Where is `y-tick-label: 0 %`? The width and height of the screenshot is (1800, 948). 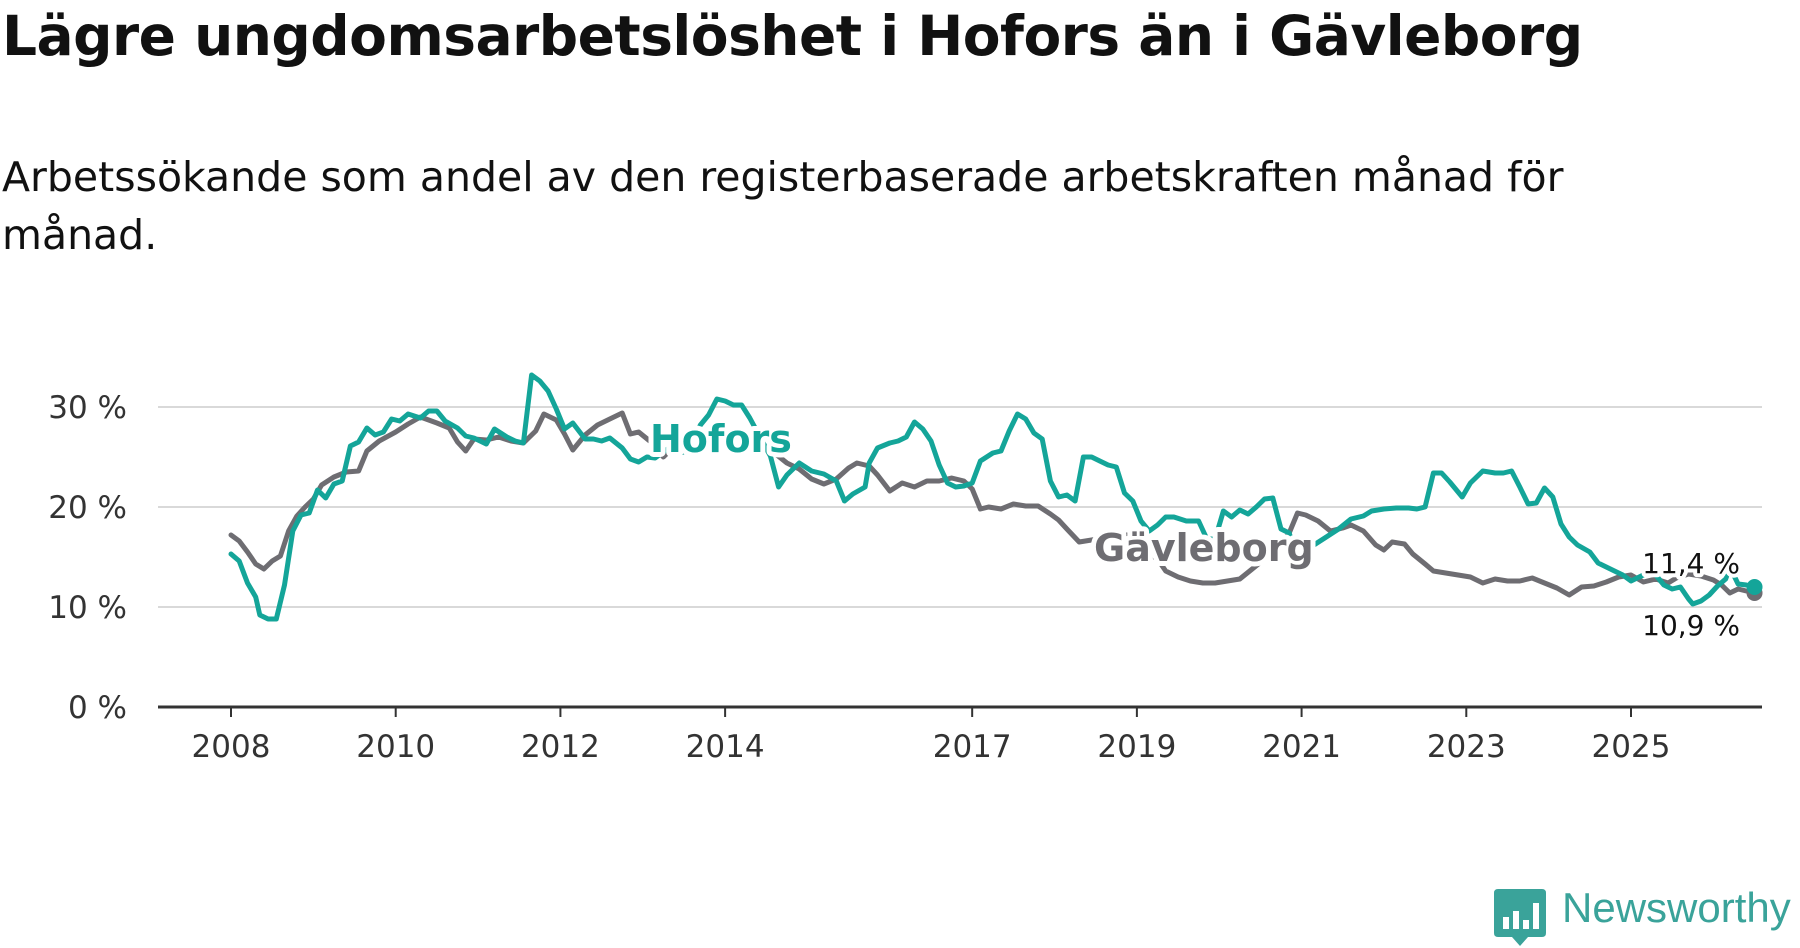
y-tick-label: 0 % is located at coordinates (97, 708).